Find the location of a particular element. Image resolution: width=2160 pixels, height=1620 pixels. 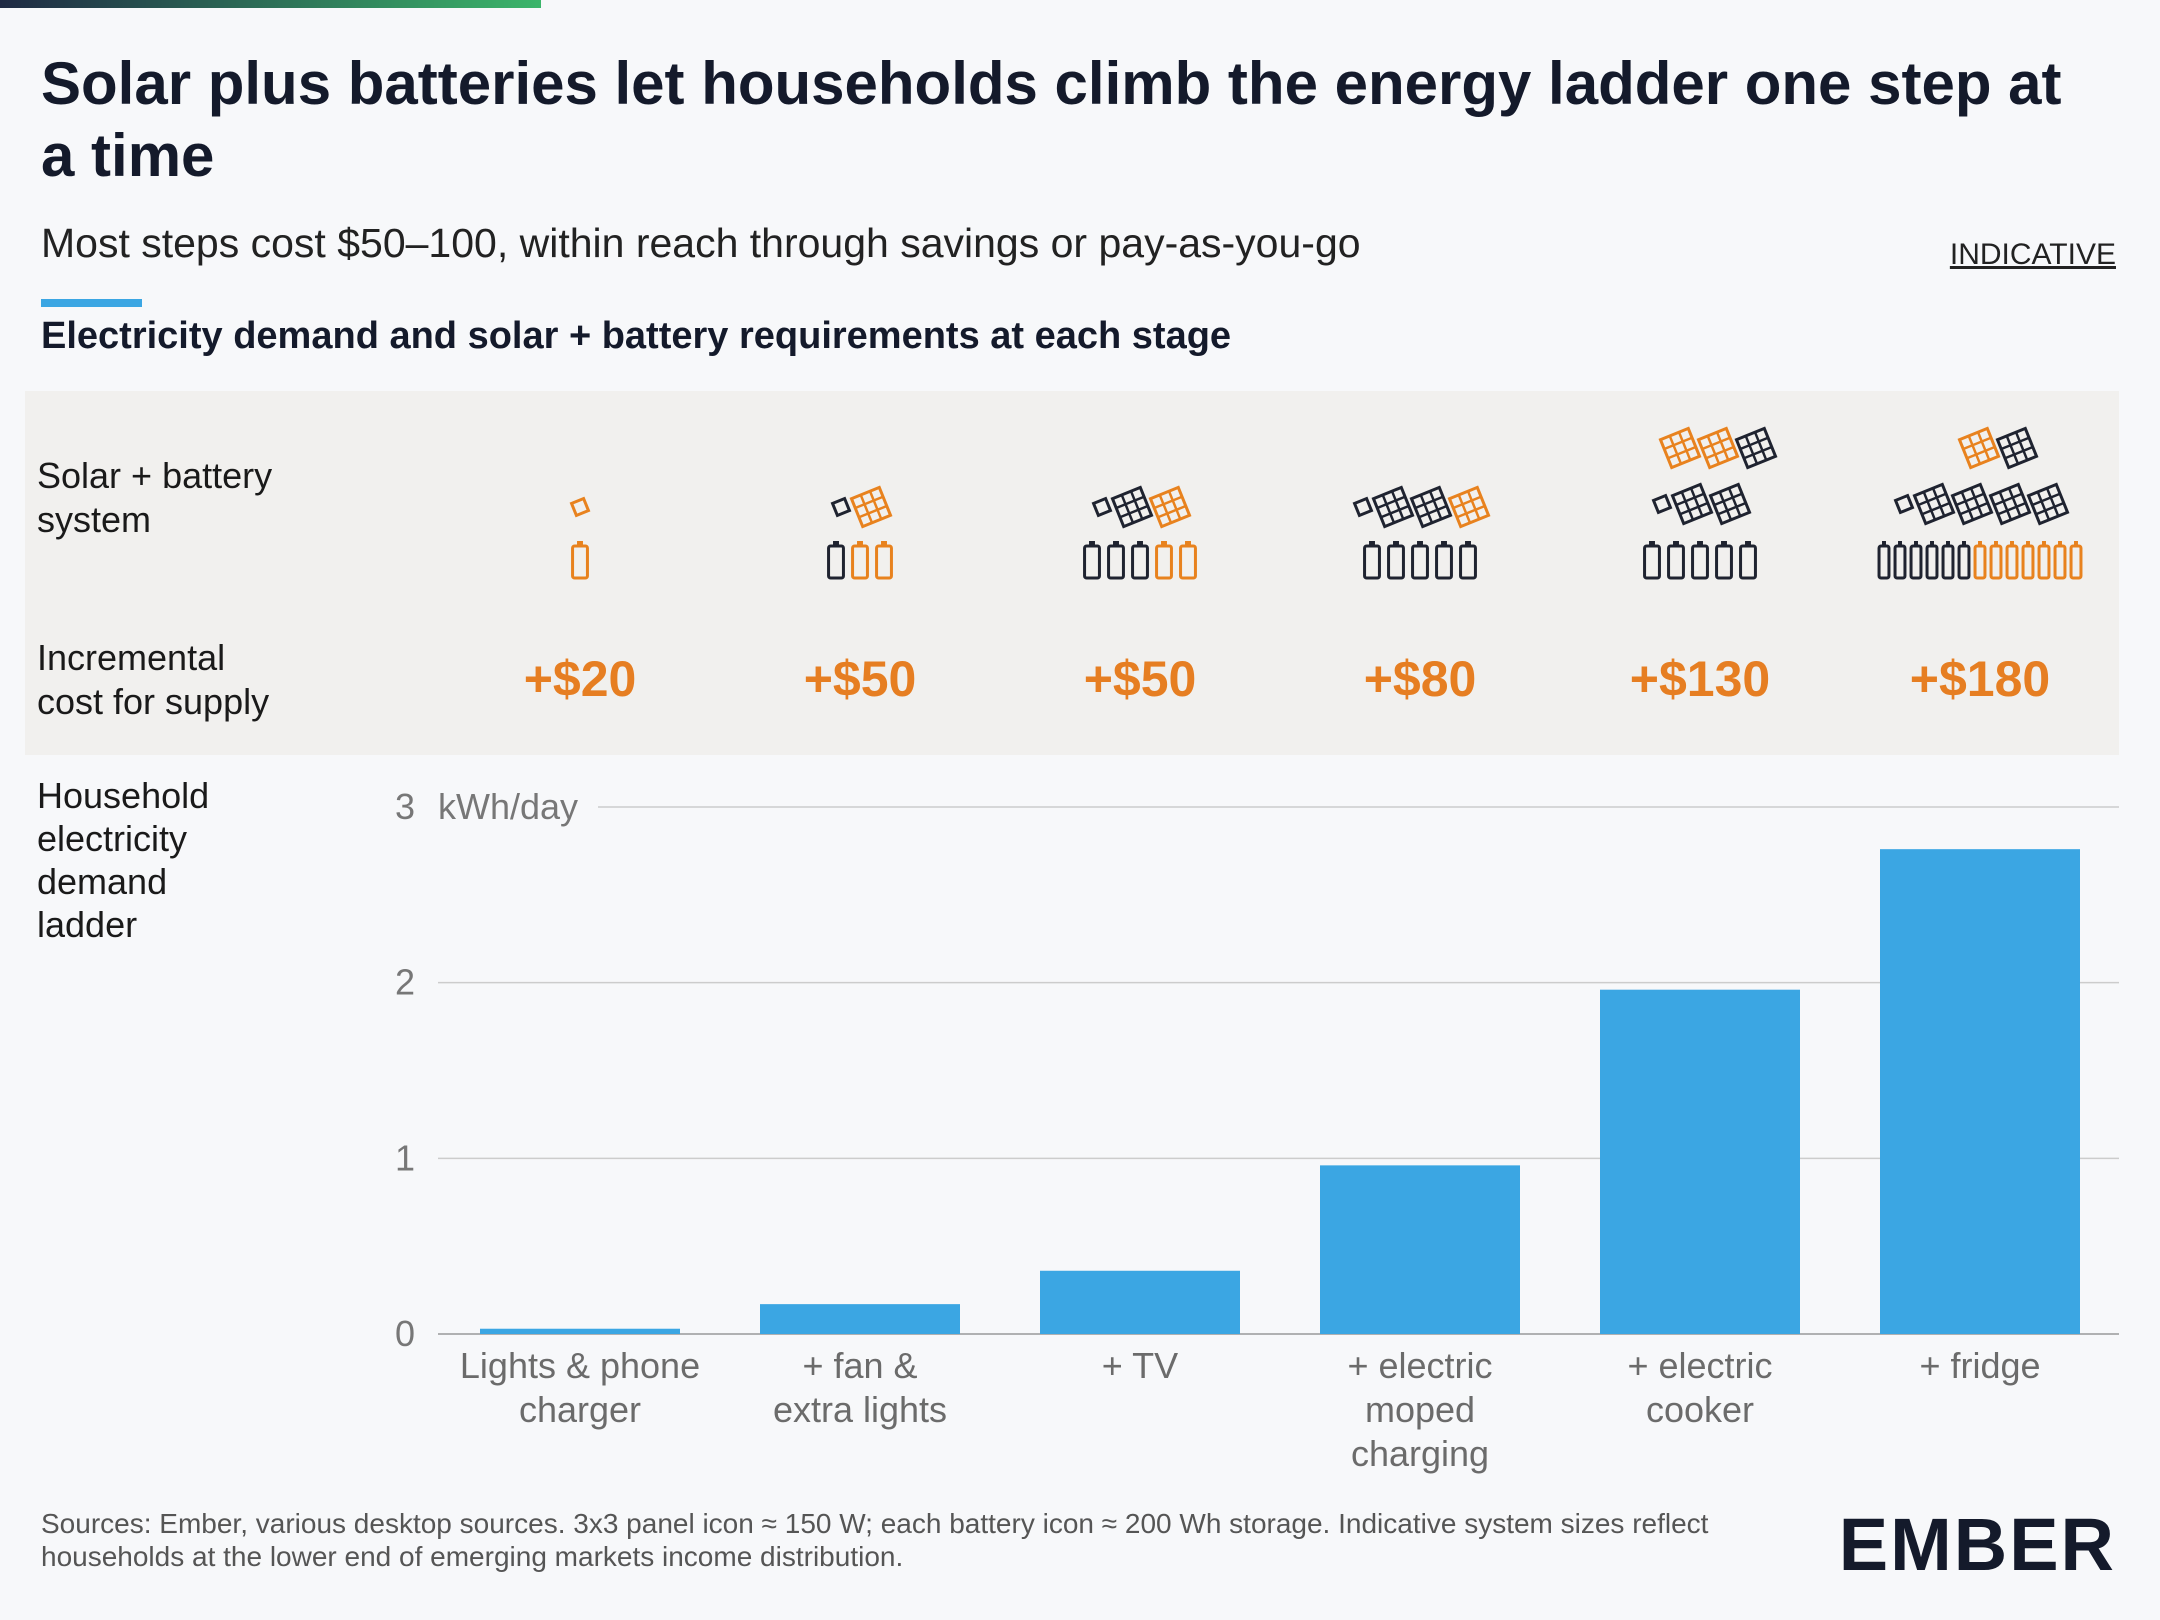

top-bar is located at coordinates (270, 4).